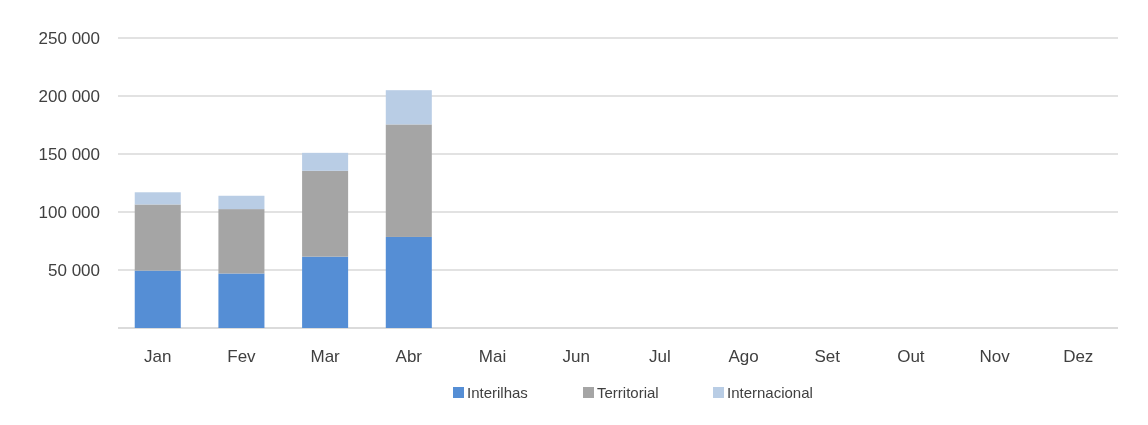 The width and height of the screenshot is (1148, 425). Describe the element at coordinates (659, 356) in the screenshot. I see `x-tick-label: Jul` at that location.